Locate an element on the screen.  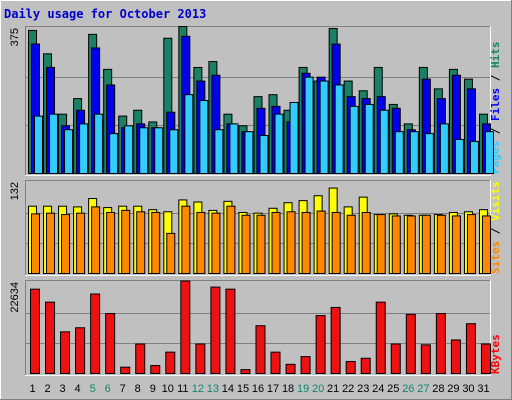
x-tick-label-4: 4 is located at coordinates (78, 389).